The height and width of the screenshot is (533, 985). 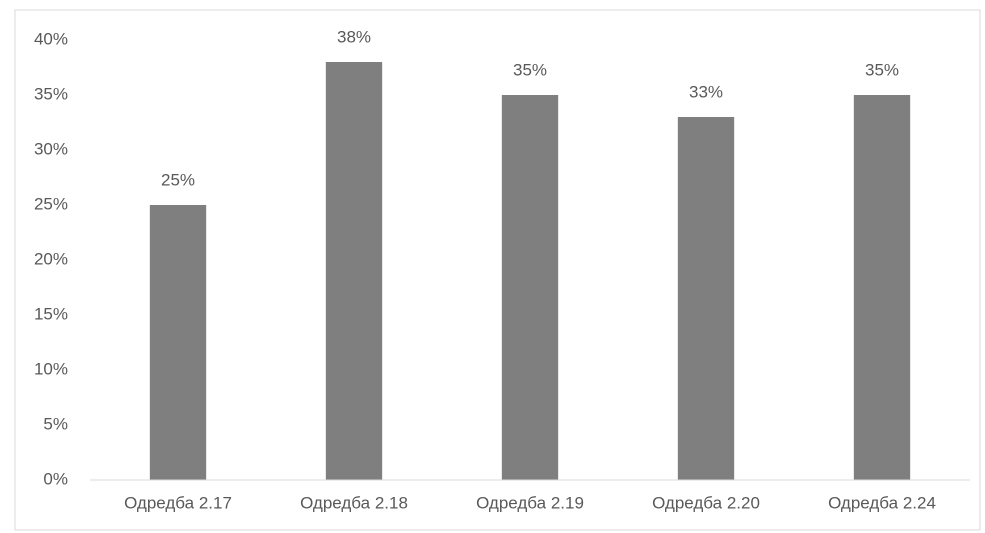 What do you see at coordinates (706, 502) in the screenshot?
I see `x-tick-label: Одредба 2.20` at bounding box center [706, 502].